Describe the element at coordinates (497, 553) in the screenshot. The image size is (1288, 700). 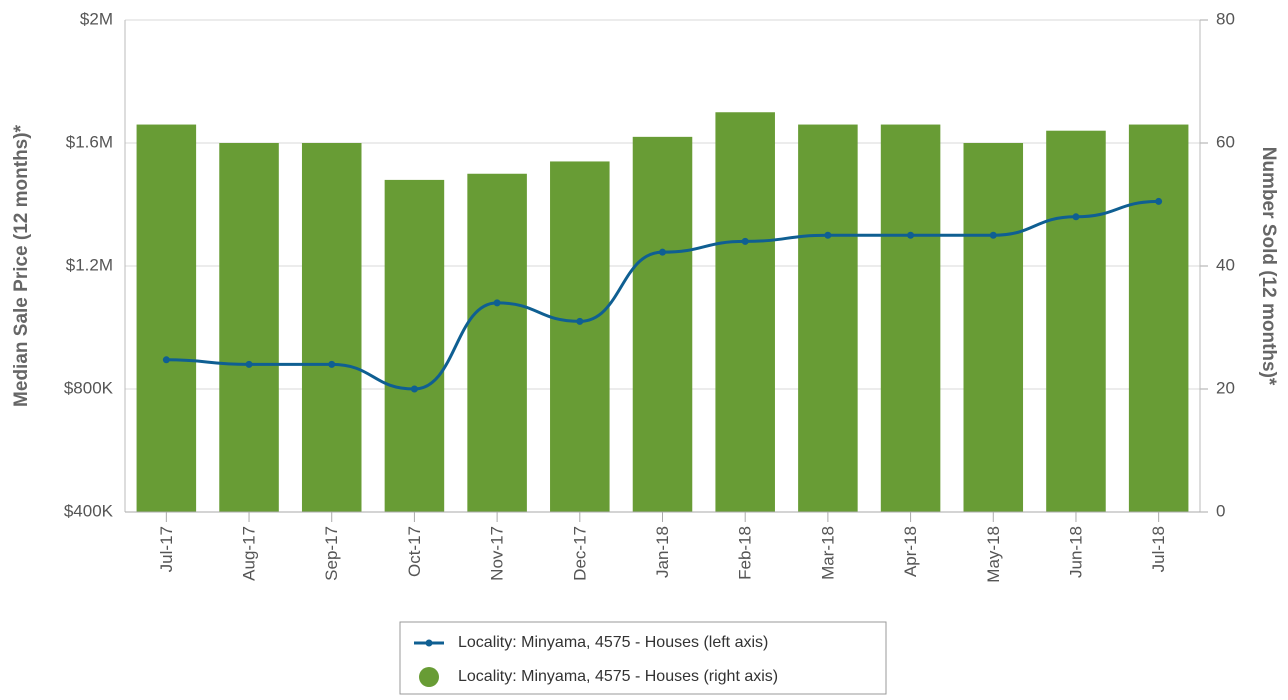
I see `x-tick-label: Nov-17` at that location.